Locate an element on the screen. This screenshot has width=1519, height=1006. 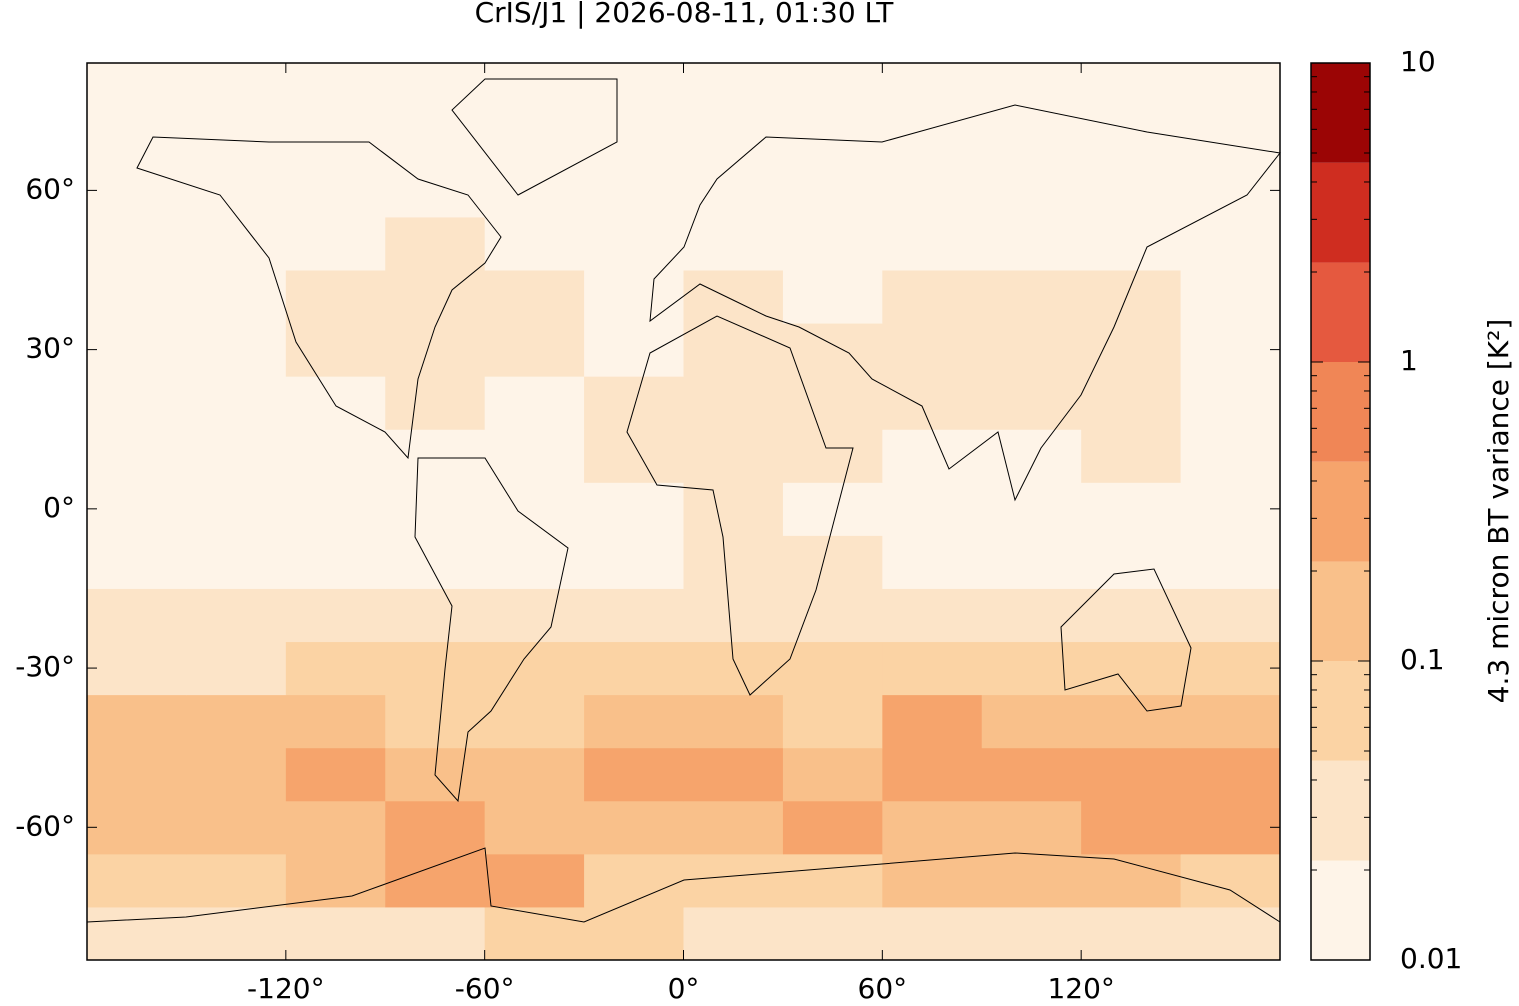
y-tick-label: 0° is located at coordinates (59, 507).